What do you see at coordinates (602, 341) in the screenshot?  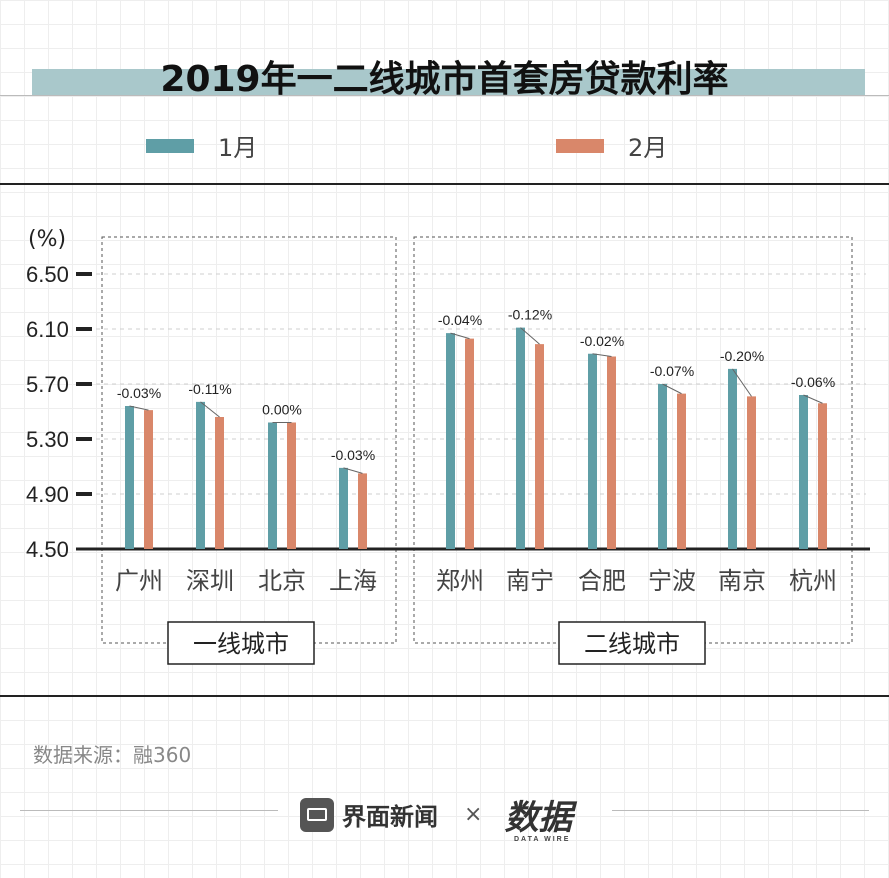 I see `change-label: -0.02%` at bounding box center [602, 341].